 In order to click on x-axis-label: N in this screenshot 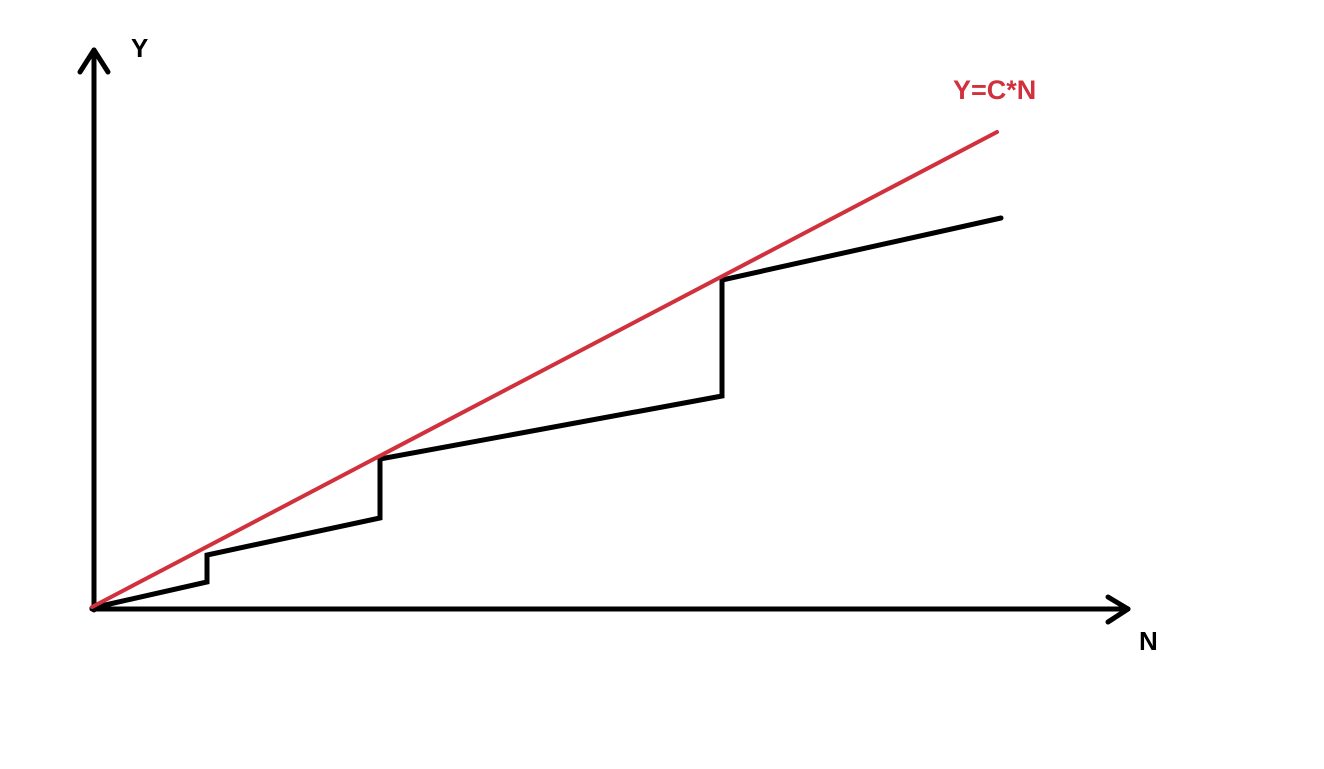, I will do `click(1148, 641)`.